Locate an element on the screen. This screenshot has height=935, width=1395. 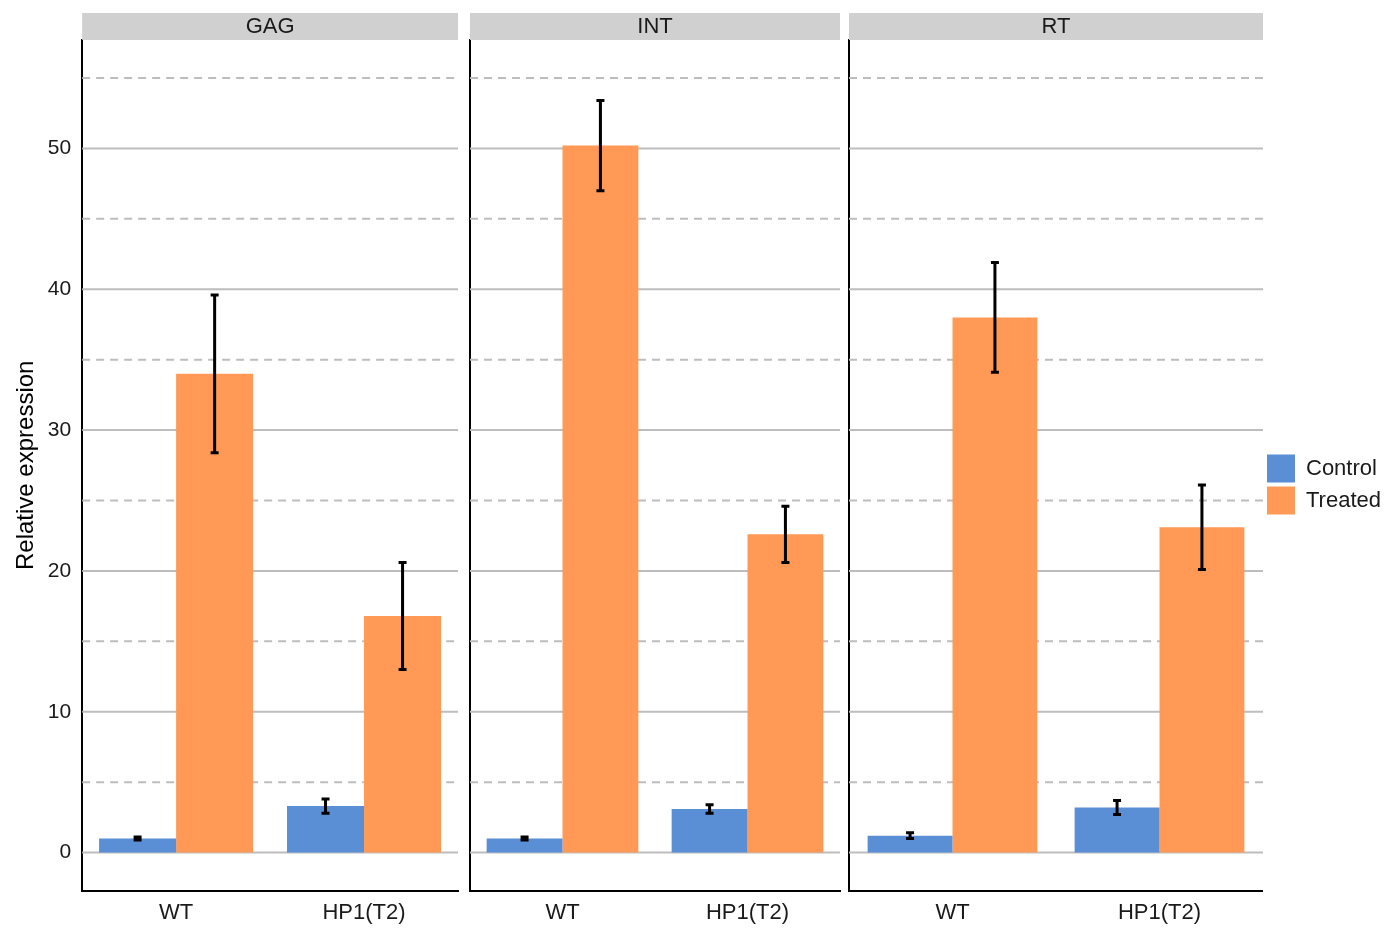
y-tick-label: 0 is located at coordinates (65, 851).